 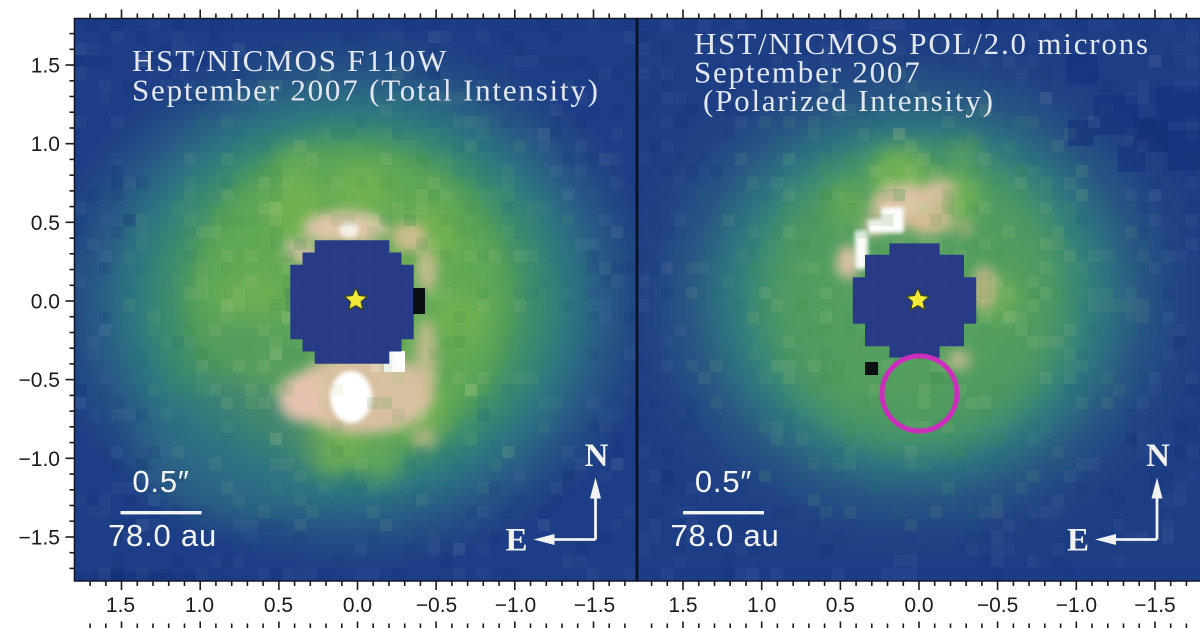 What do you see at coordinates (849, 100) in the screenshot?
I see `svg-text: (Polarized Intensity)` at bounding box center [849, 100].